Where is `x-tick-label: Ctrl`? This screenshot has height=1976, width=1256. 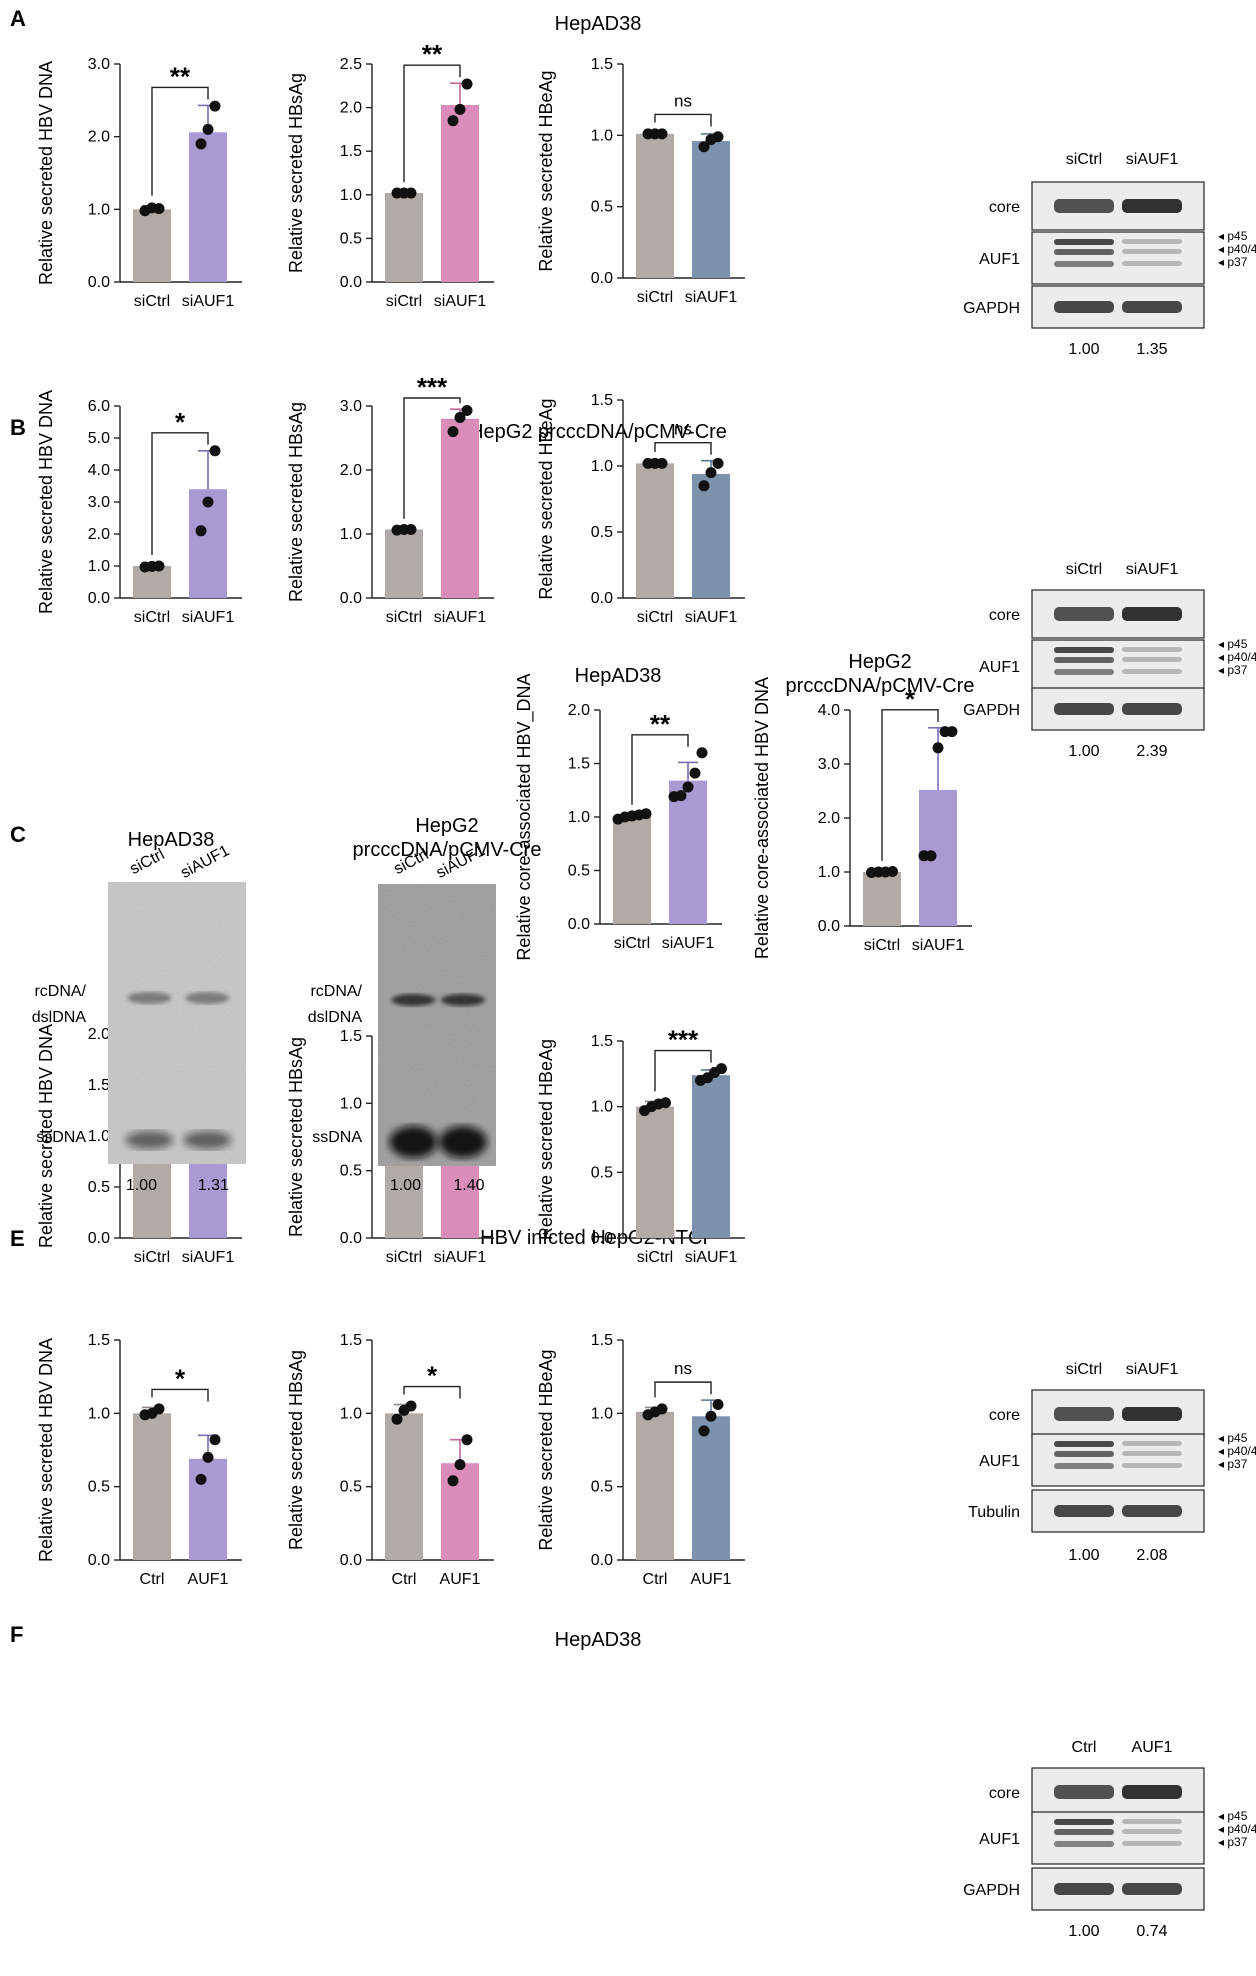
x-tick-label: Ctrl is located at coordinates (404, 1579).